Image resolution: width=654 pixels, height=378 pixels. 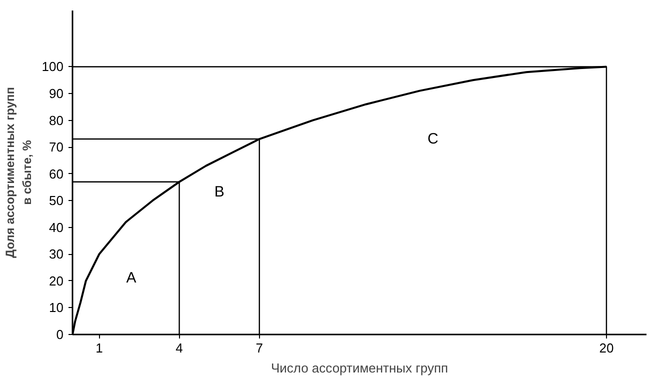 What do you see at coordinates (56, 254) in the screenshot?
I see `y-tick-label: 30` at bounding box center [56, 254].